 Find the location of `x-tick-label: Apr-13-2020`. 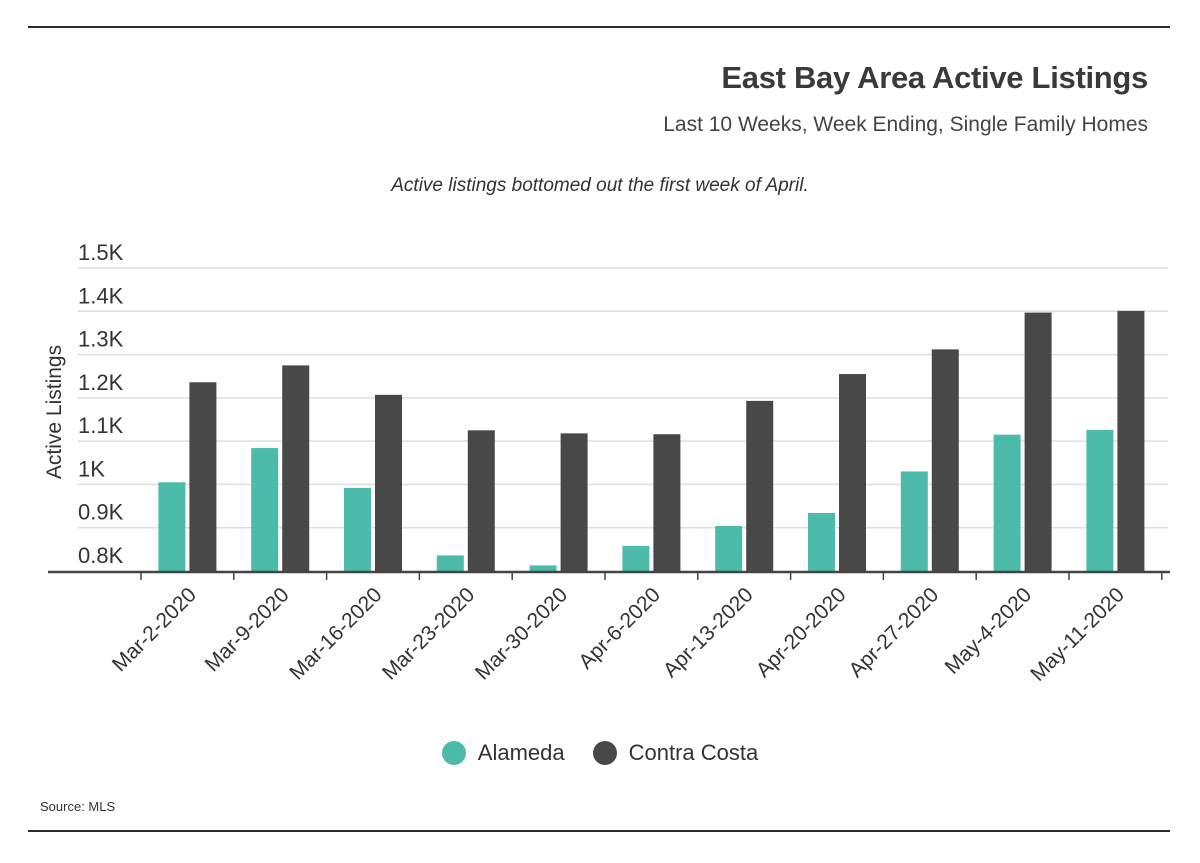

x-tick-label: Apr-13-2020 is located at coordinates (708, 632).